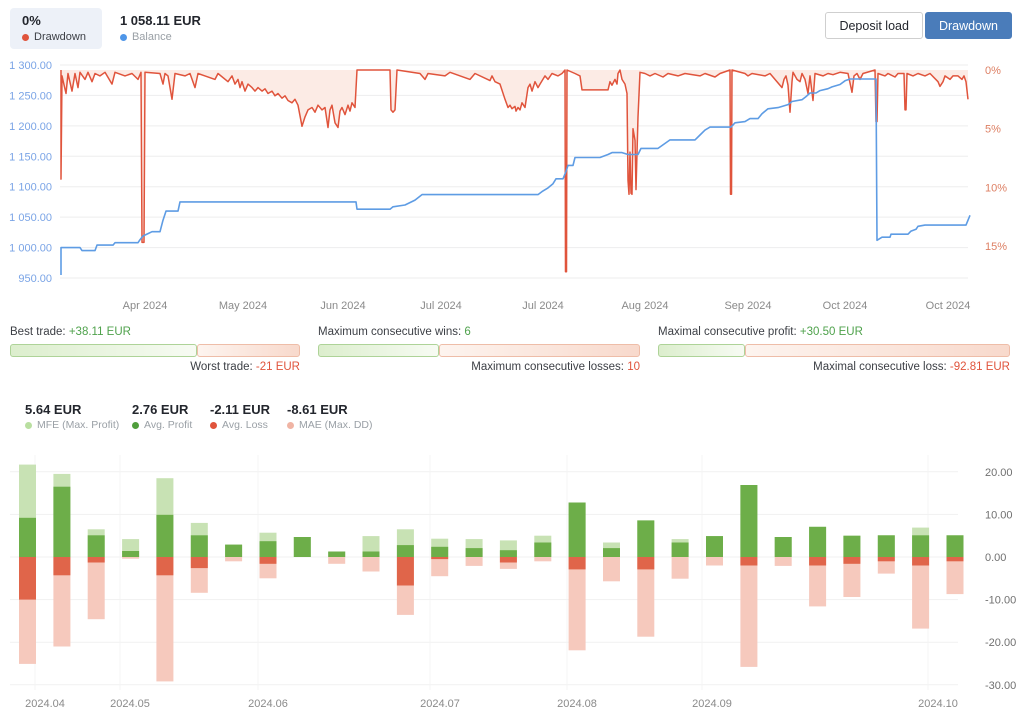 The width and height of the screenshot is (1024, 713). Describe the element at coordinates (995, 558) in the screenshot. I see `bar-axis-tick: 0.00` at that location.